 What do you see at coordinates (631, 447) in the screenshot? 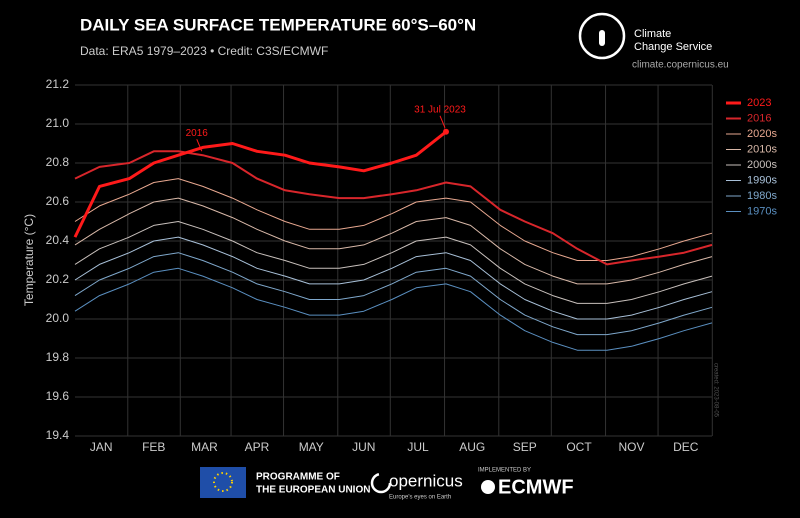
I see `x-tick-label: NOV` at bounding box center [631, 447].